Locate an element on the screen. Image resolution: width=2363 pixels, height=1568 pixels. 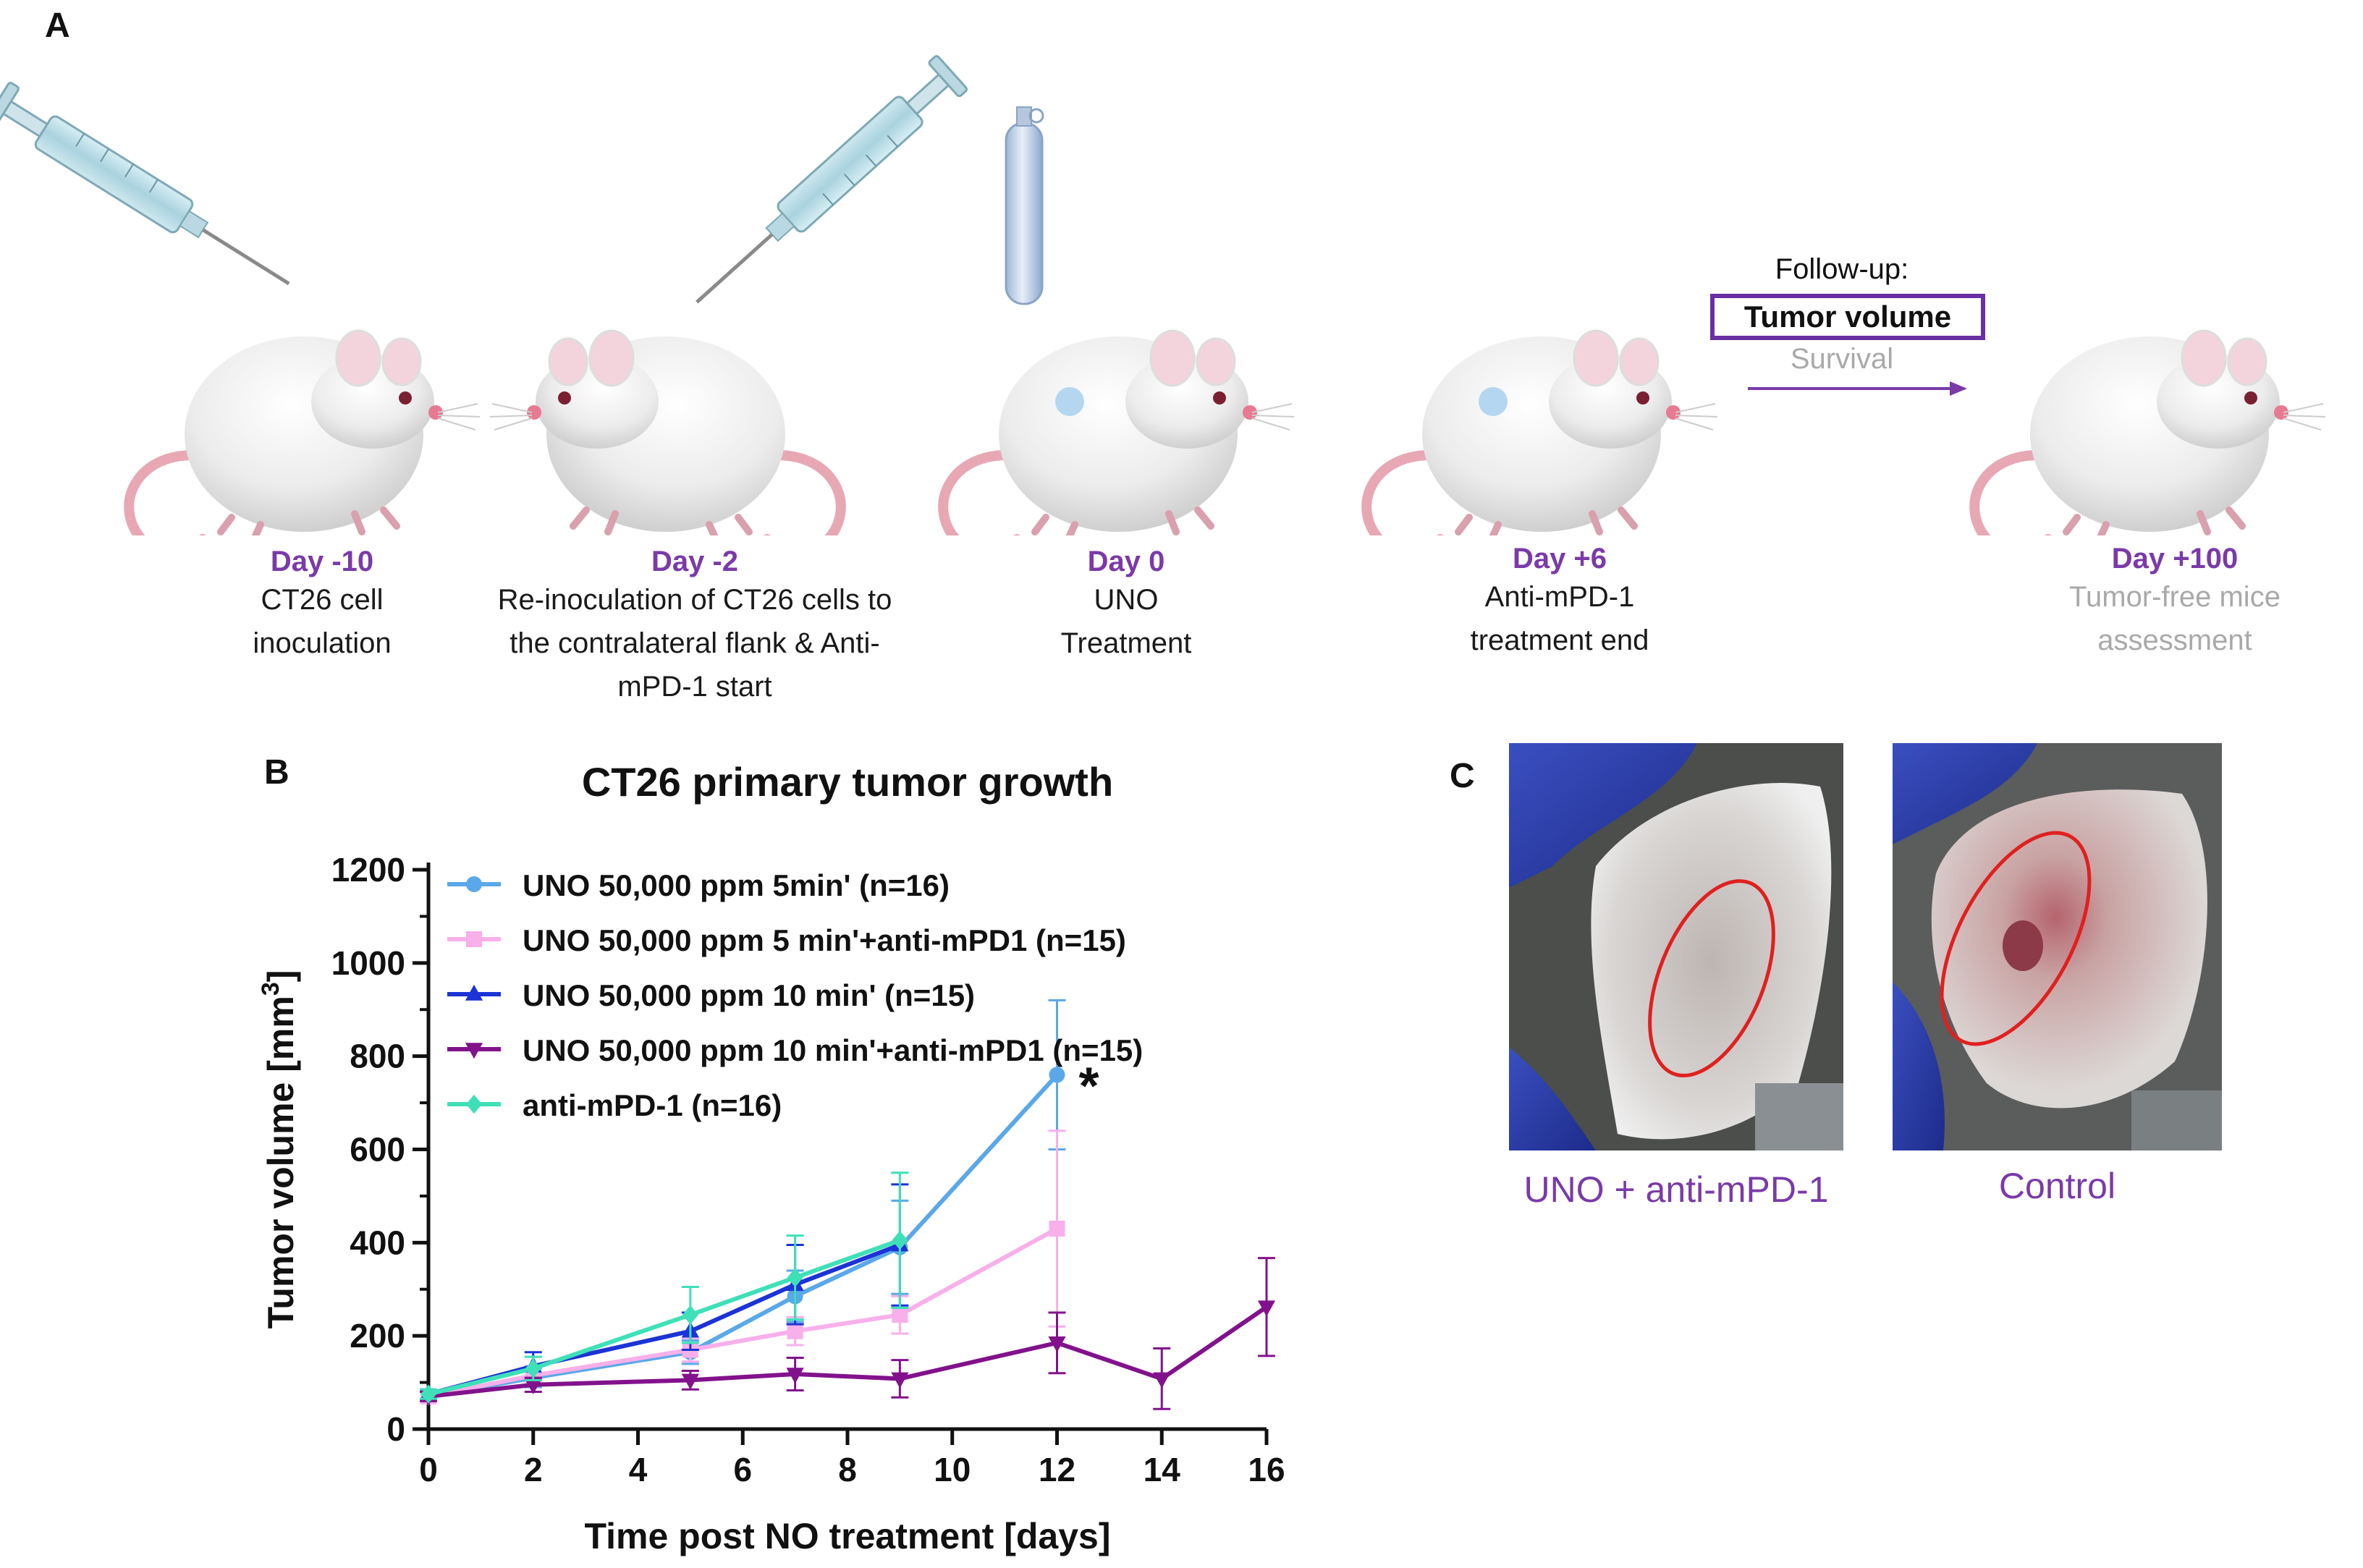
y-tick-label: 600 is located at coordinates (377, 1150).